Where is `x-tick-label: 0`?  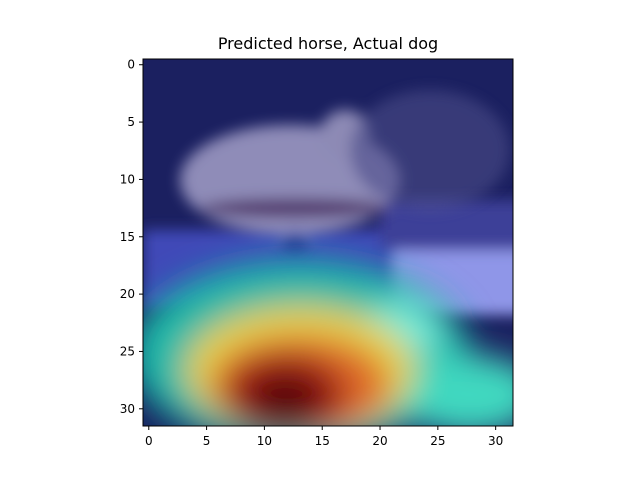
x-tick-label: 0 is located at coordinates (149, 441).